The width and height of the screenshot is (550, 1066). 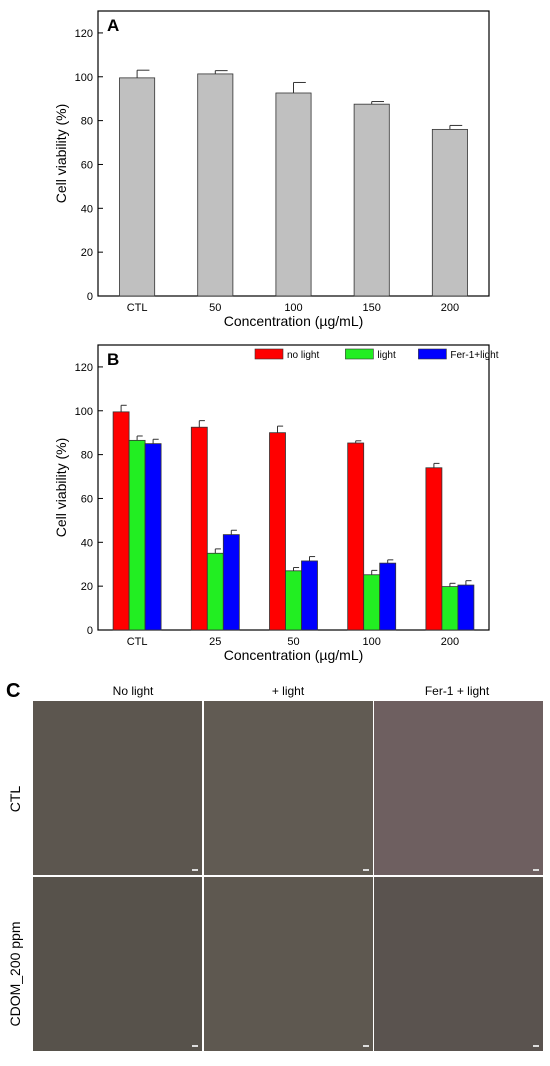 I want to click on column-title-fer1-light: Fer-1 + light, so click(x=457, y=691).